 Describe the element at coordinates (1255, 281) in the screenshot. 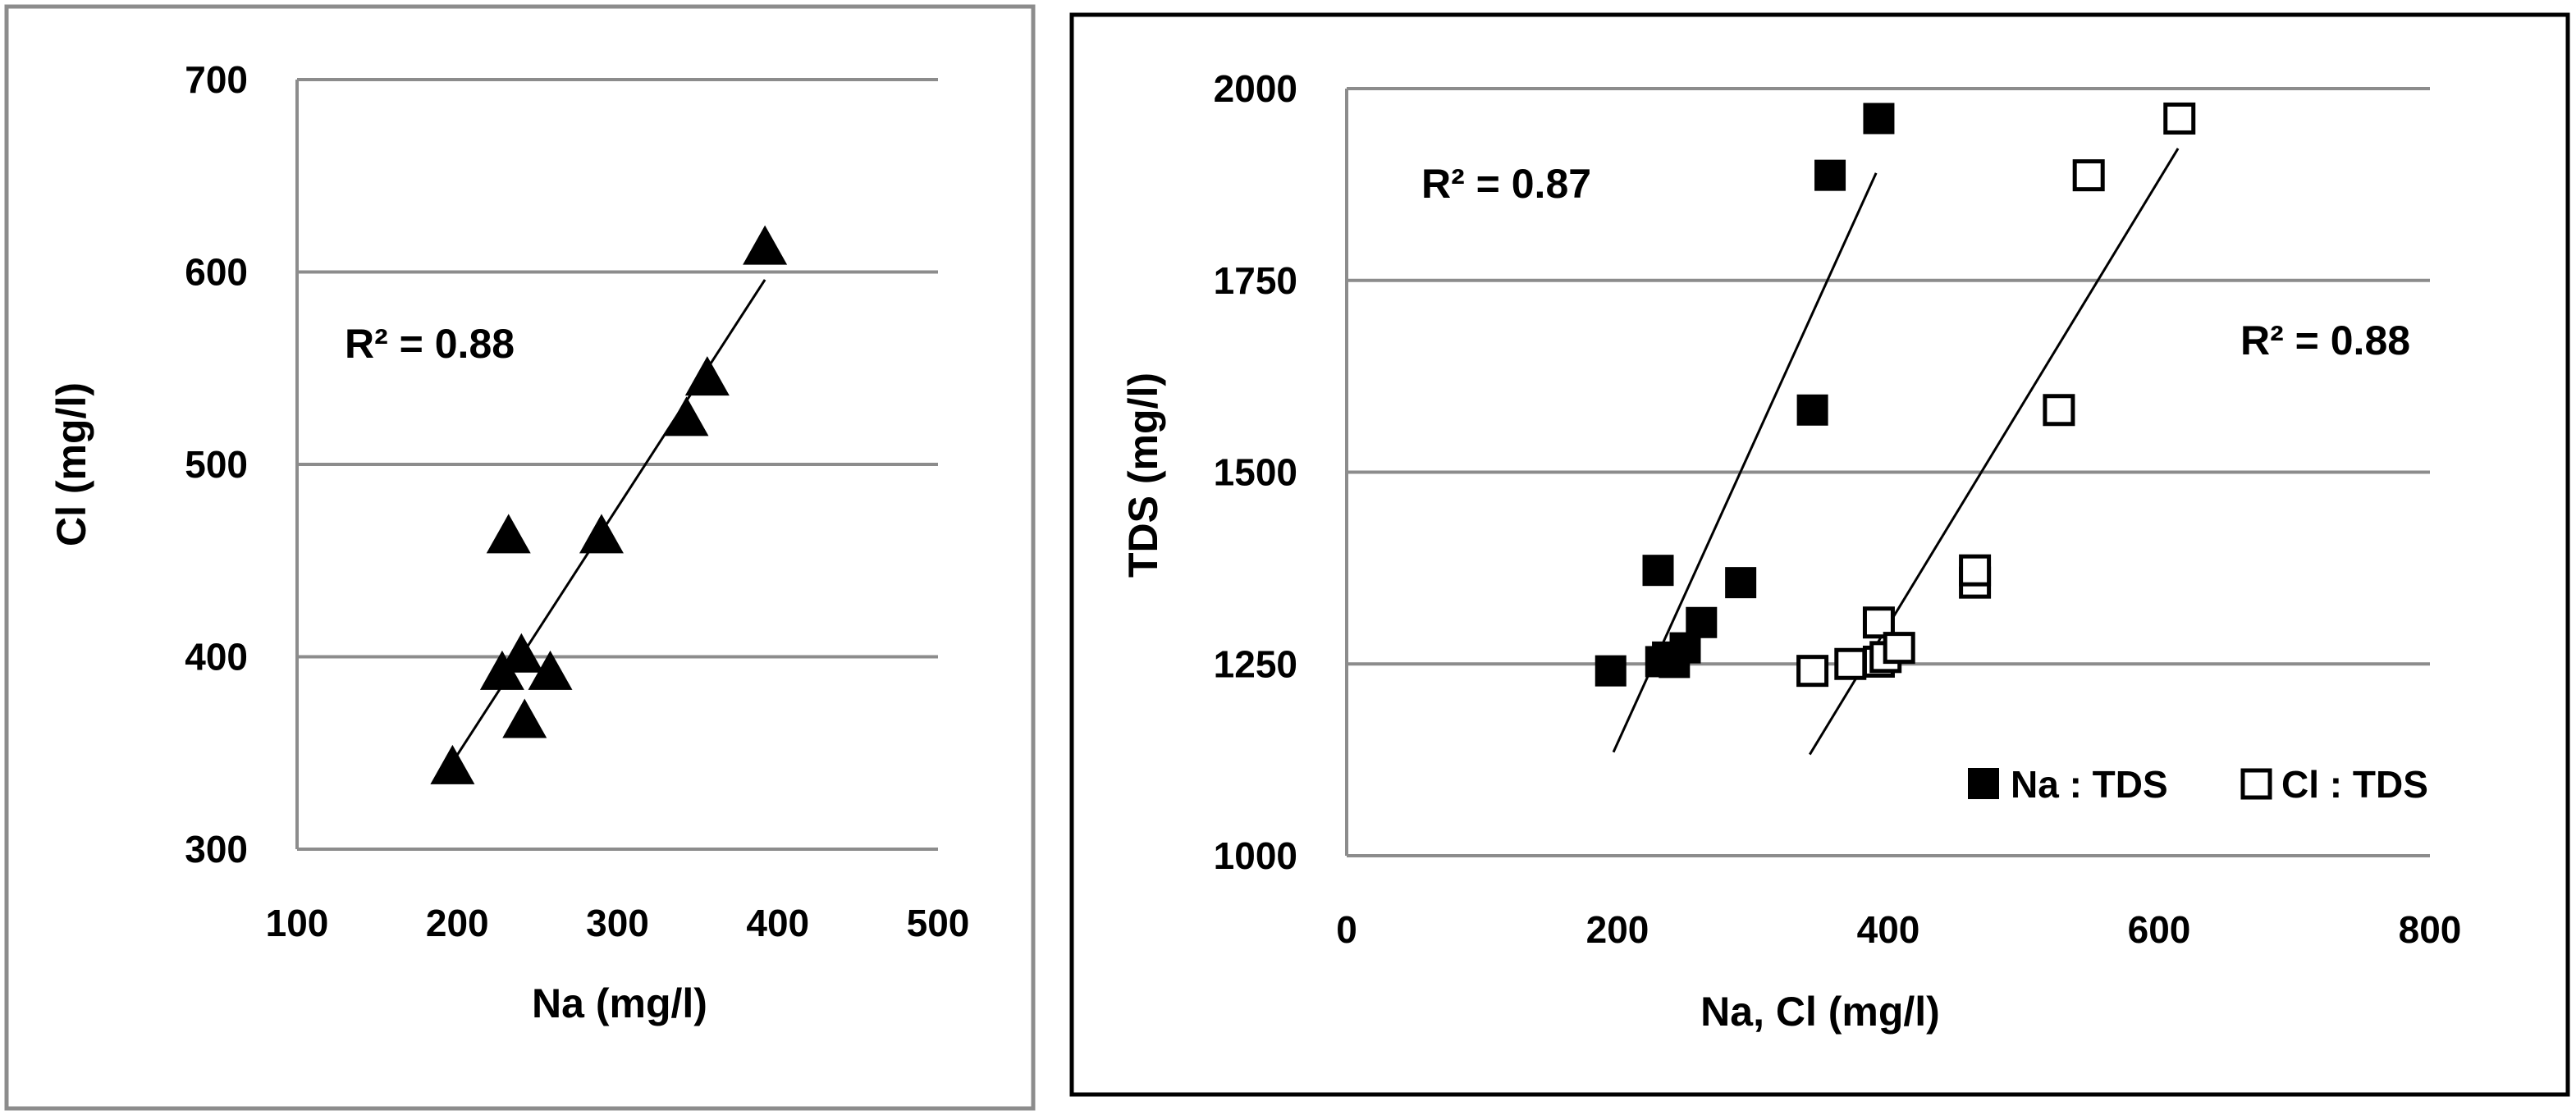

I see `chart2-y-tick-label: 1750` at that location.